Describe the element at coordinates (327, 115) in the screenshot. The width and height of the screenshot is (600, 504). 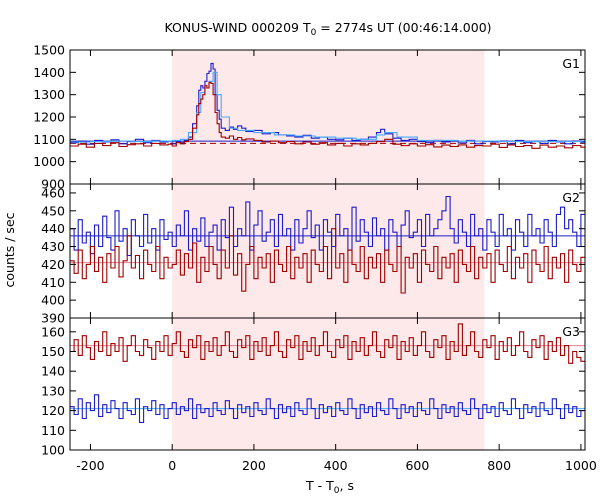
I see `panel-g1-series-red` at that location.